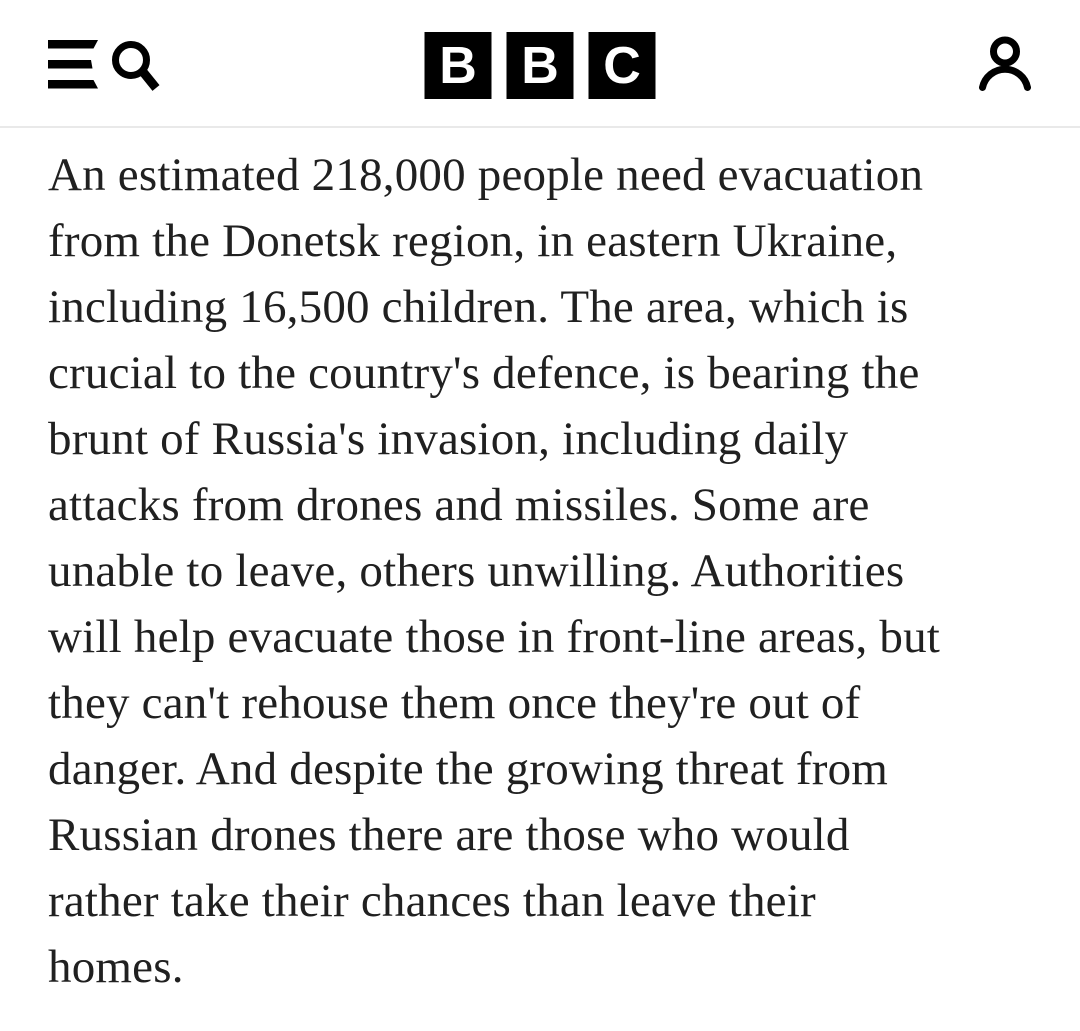 The height and width of the screenshot is (1031, 1080). What do you see at coordinates (116, 967) in the screenshot?
I see `paragraph-line: homes.` at bounding box center [116, 967].